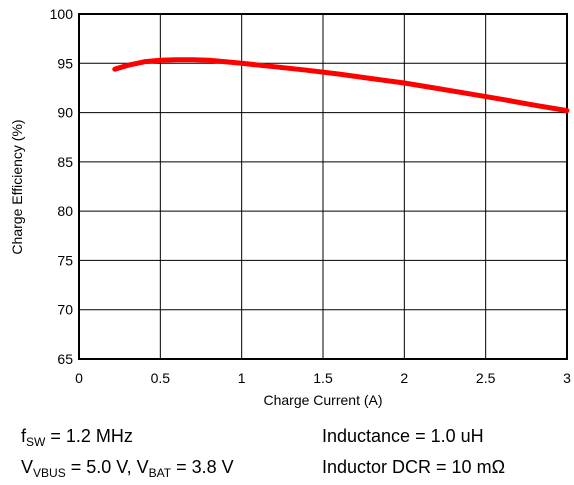 The height and width of the screenshot is (485, 574). Describe the element at coordinates (414, 467) in the screenshot. I see `inductor-dcr-condition: Inductor DCR = 10 mΩ` at that location.